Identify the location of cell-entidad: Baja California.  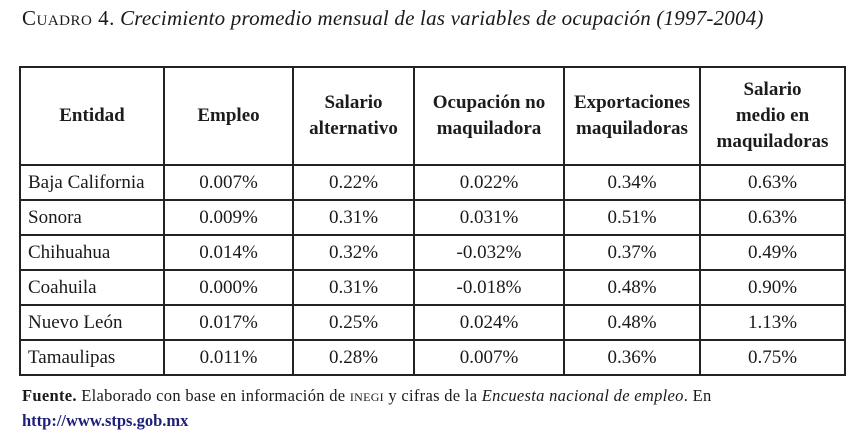
(92, 182).